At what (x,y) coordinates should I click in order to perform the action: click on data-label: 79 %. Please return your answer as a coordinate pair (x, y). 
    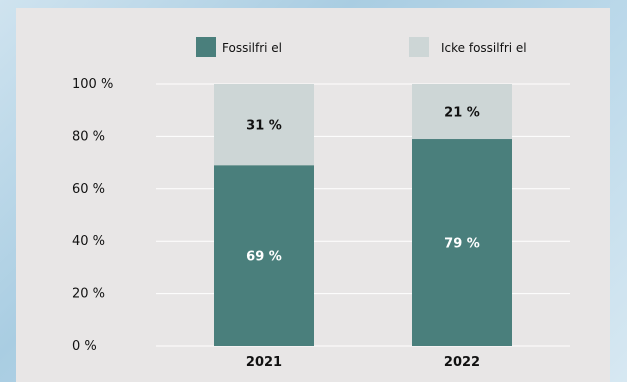
    Looking at the image, I should click on (462, 244).